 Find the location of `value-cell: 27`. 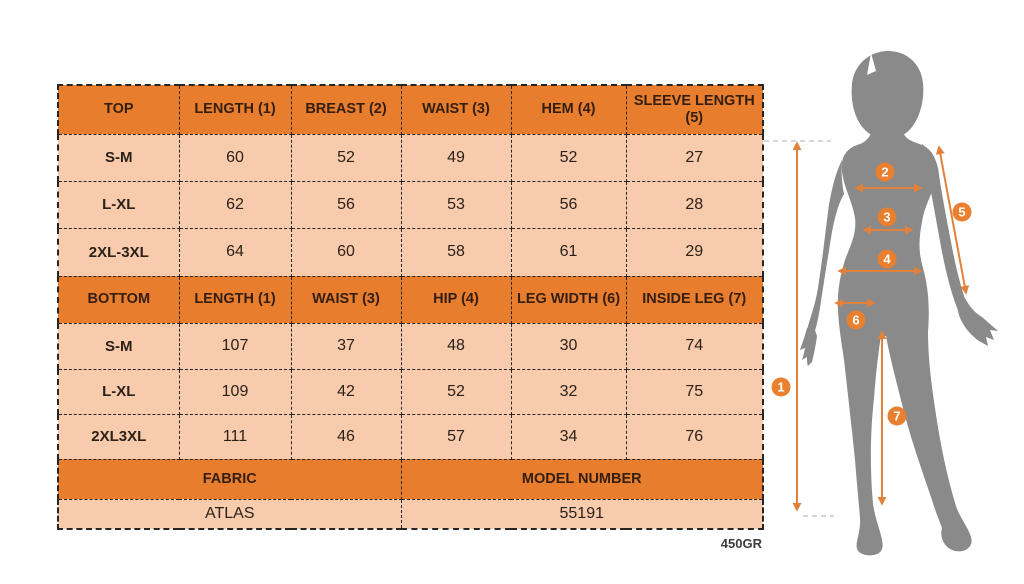

value-cell: 27 is located at coordinates (694, 157).